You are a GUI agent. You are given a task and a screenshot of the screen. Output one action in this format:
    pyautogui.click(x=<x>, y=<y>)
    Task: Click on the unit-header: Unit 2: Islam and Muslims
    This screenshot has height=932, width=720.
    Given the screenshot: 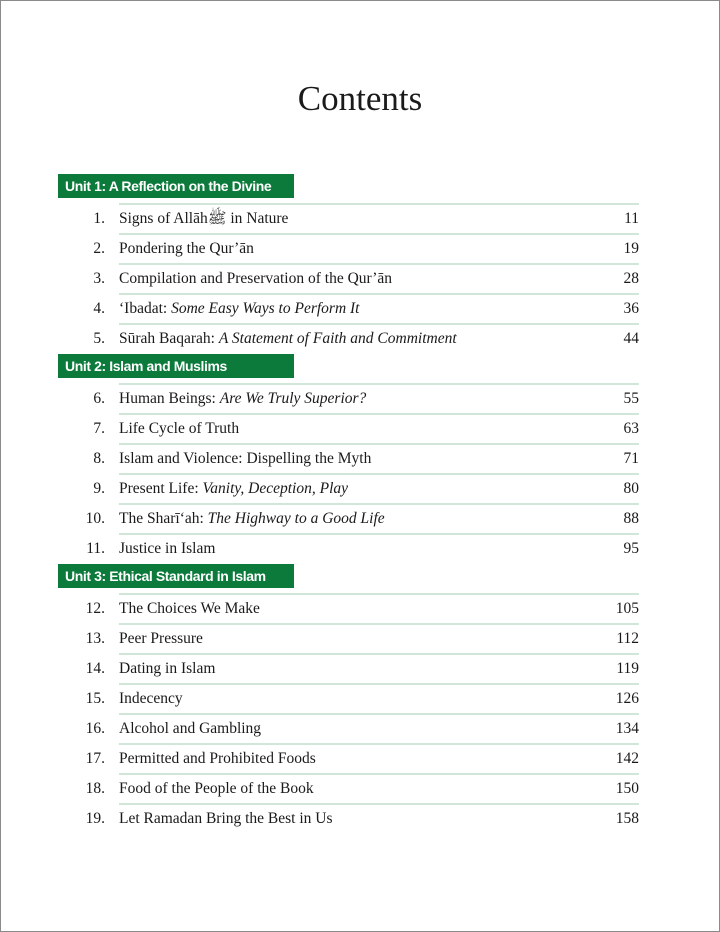 What is the action you would take?
    pyautogui.click(x=176, y=366)
    